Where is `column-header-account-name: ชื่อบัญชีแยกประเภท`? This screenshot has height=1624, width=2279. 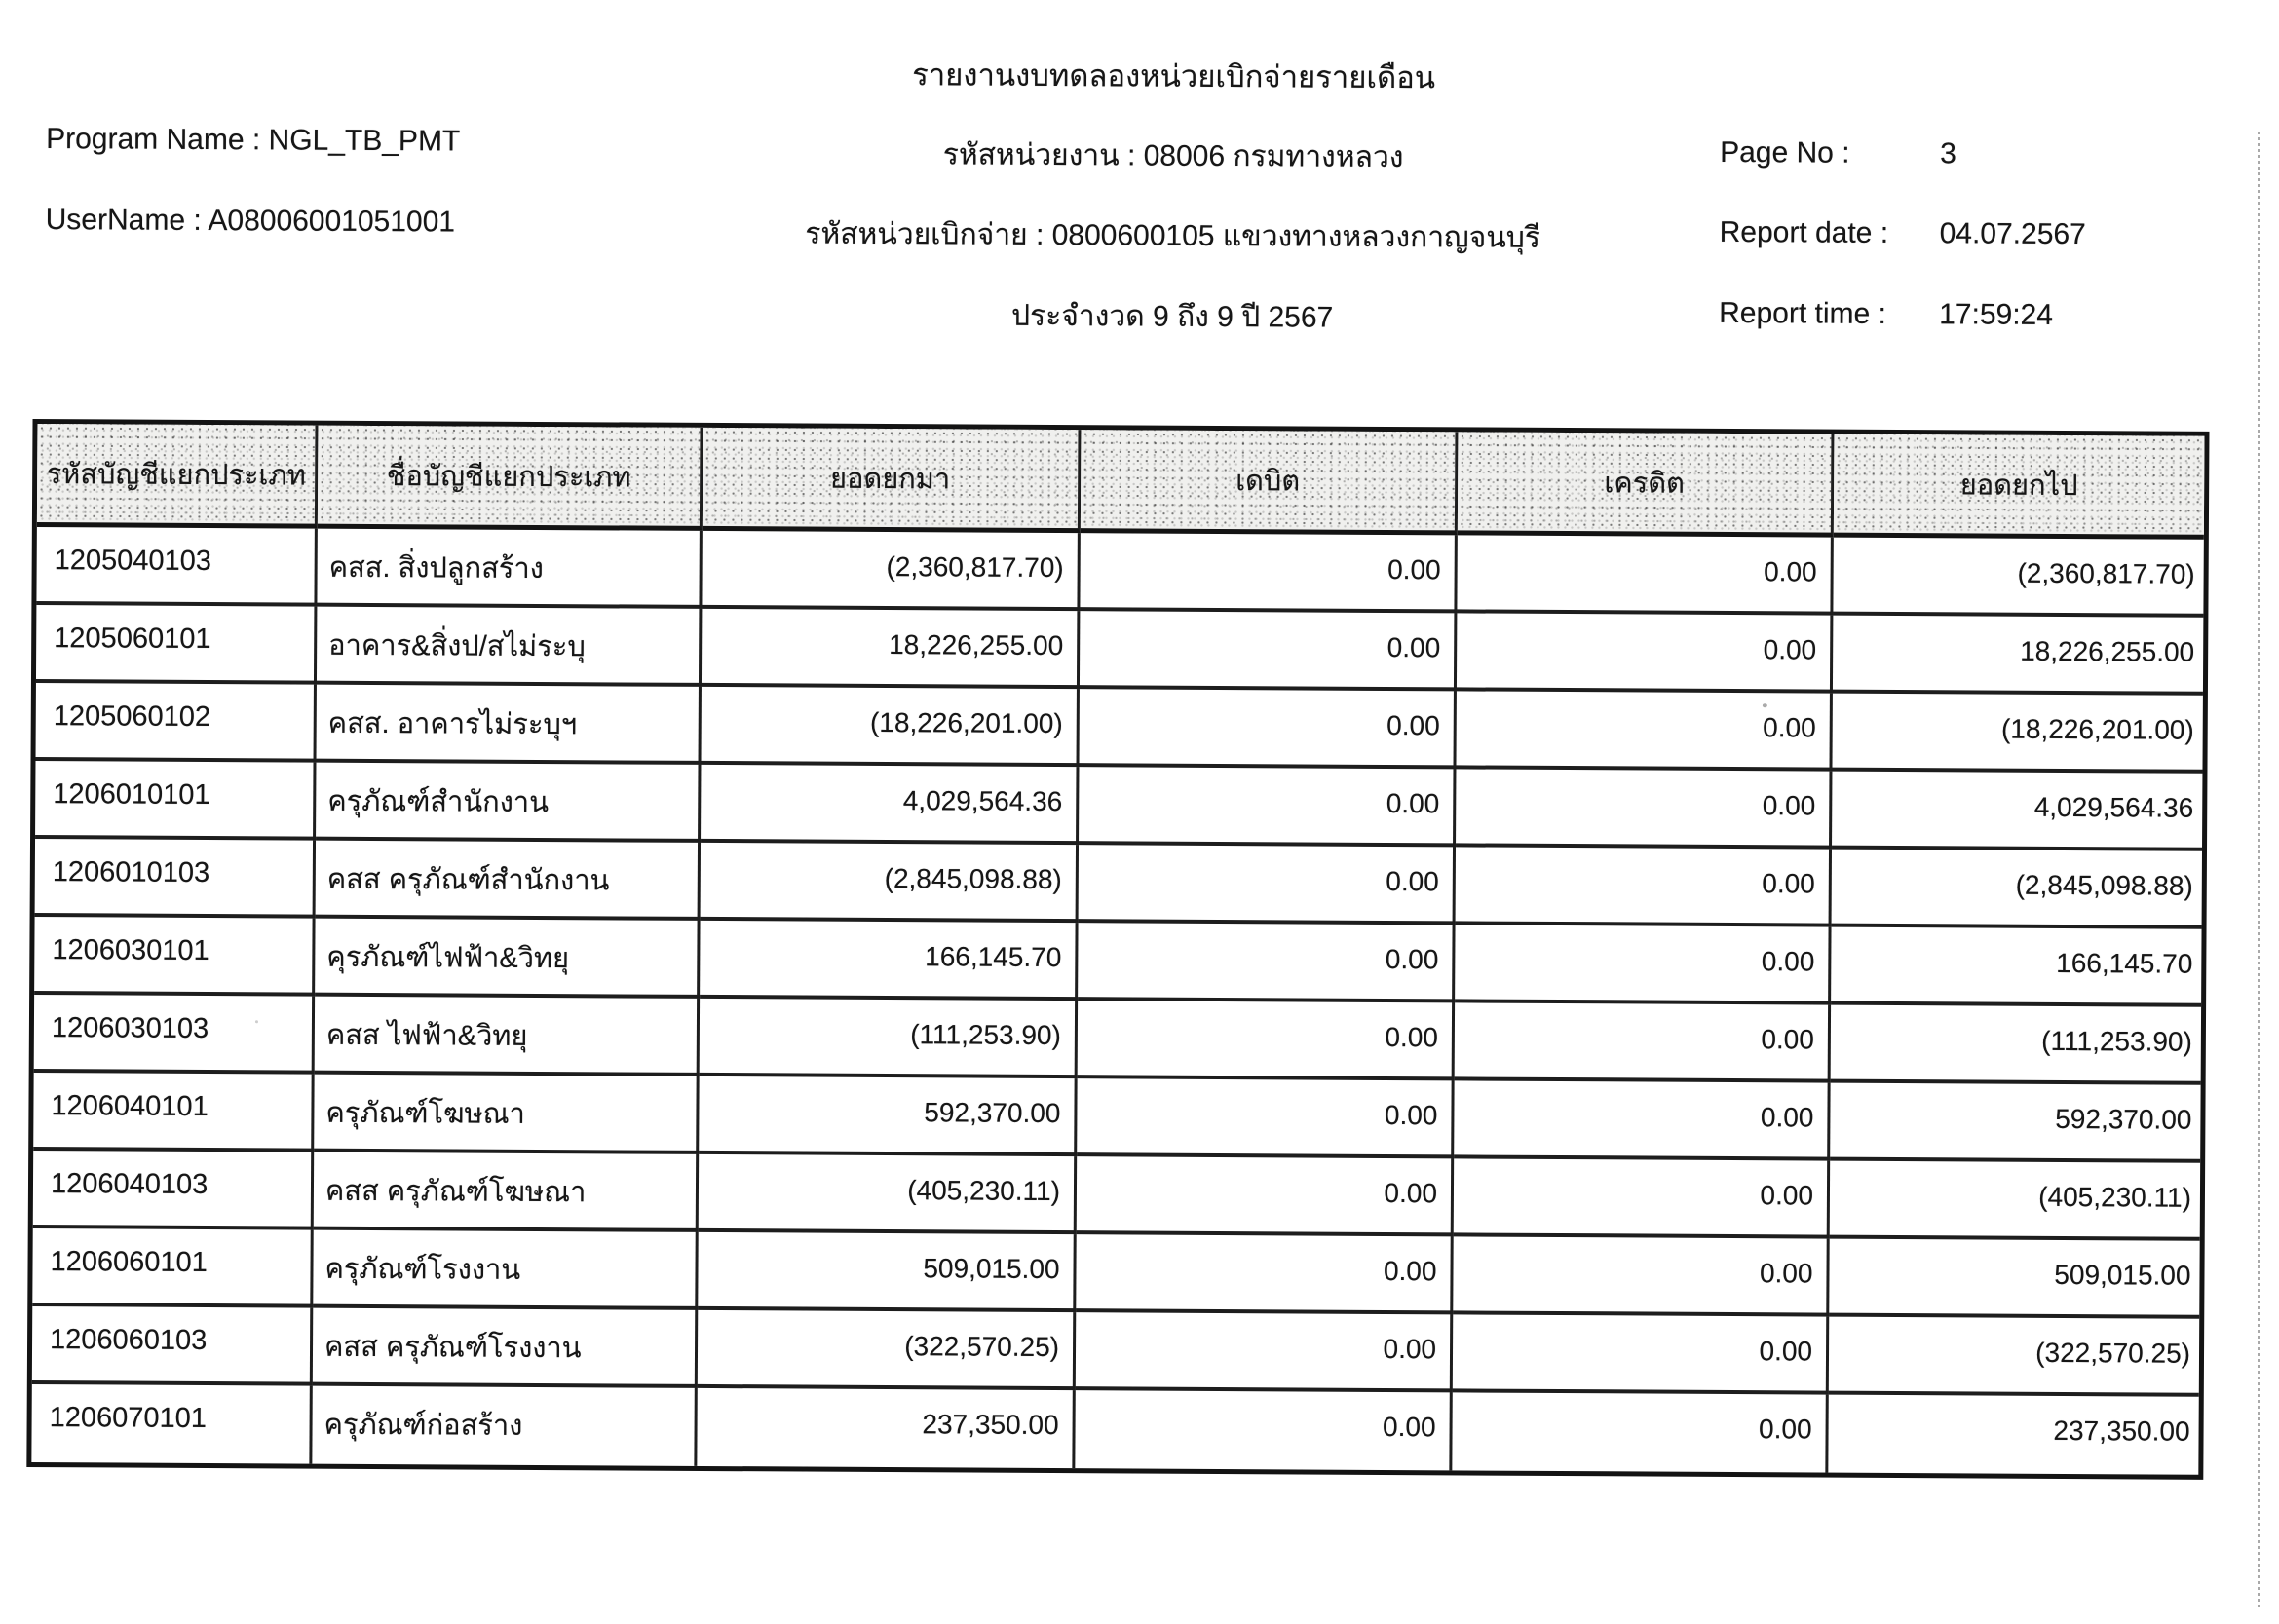
column-header-account-name: ชื่อบัญชีแยกประเภท is located at coordinates (510, 478).